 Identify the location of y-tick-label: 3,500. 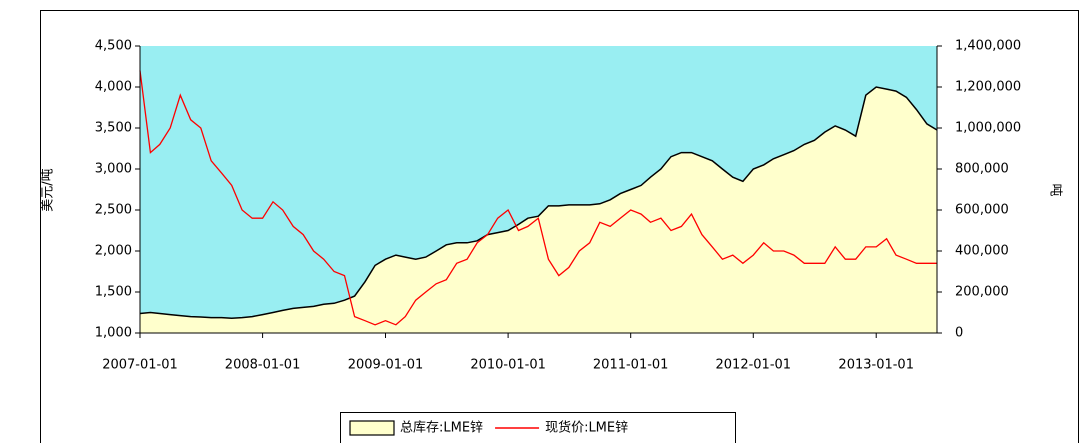
(113, 128).